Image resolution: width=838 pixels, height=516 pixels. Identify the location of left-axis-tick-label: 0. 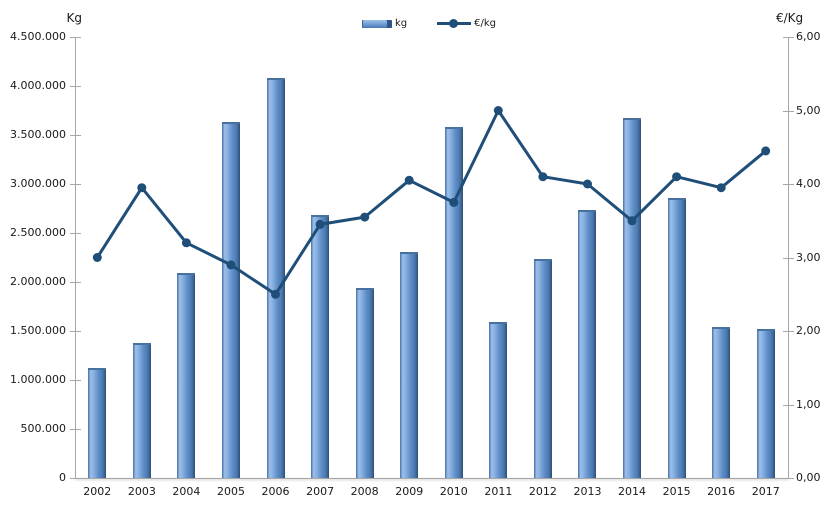
(62, 477).